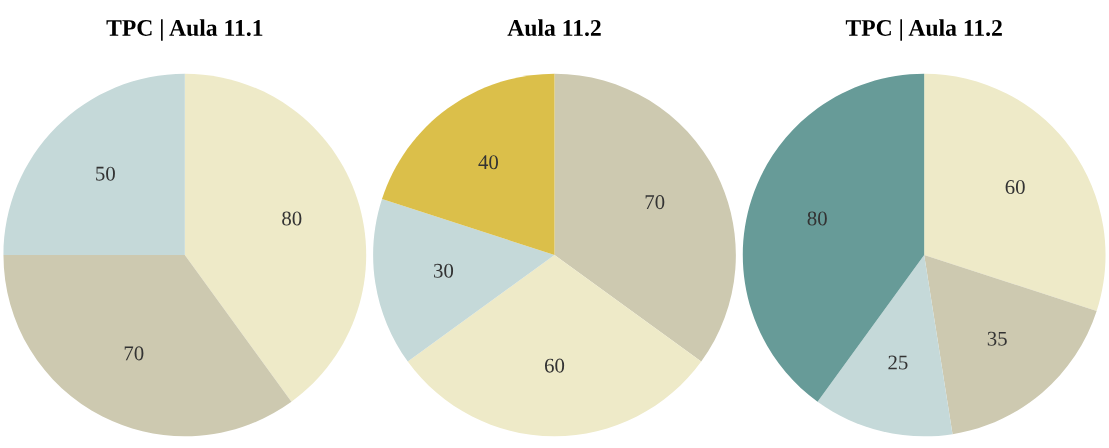 The image size is (1109, 448). I want to click on data-label: 50, so click(105, 173).